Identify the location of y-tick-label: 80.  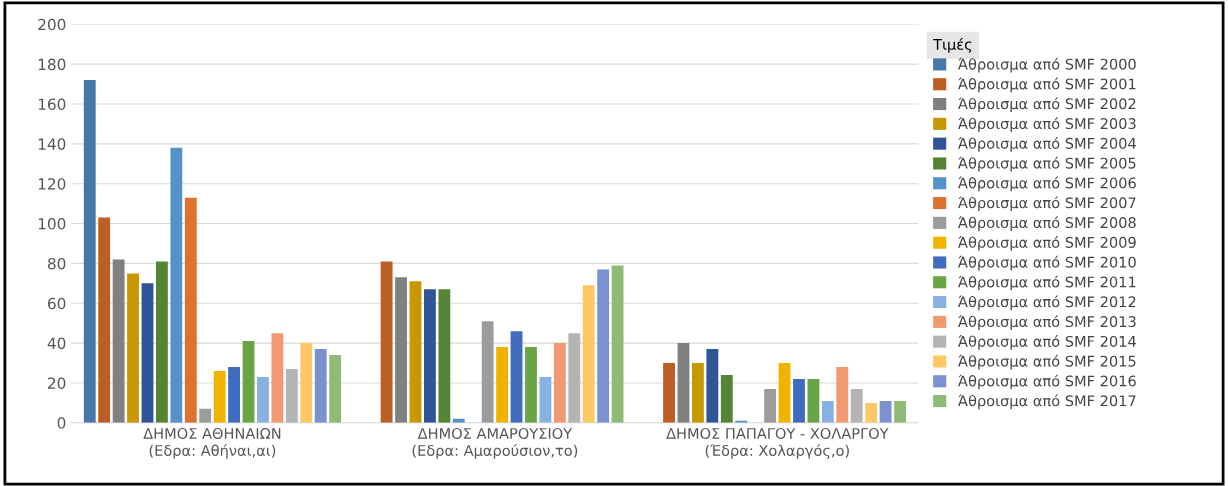
(56, 263).